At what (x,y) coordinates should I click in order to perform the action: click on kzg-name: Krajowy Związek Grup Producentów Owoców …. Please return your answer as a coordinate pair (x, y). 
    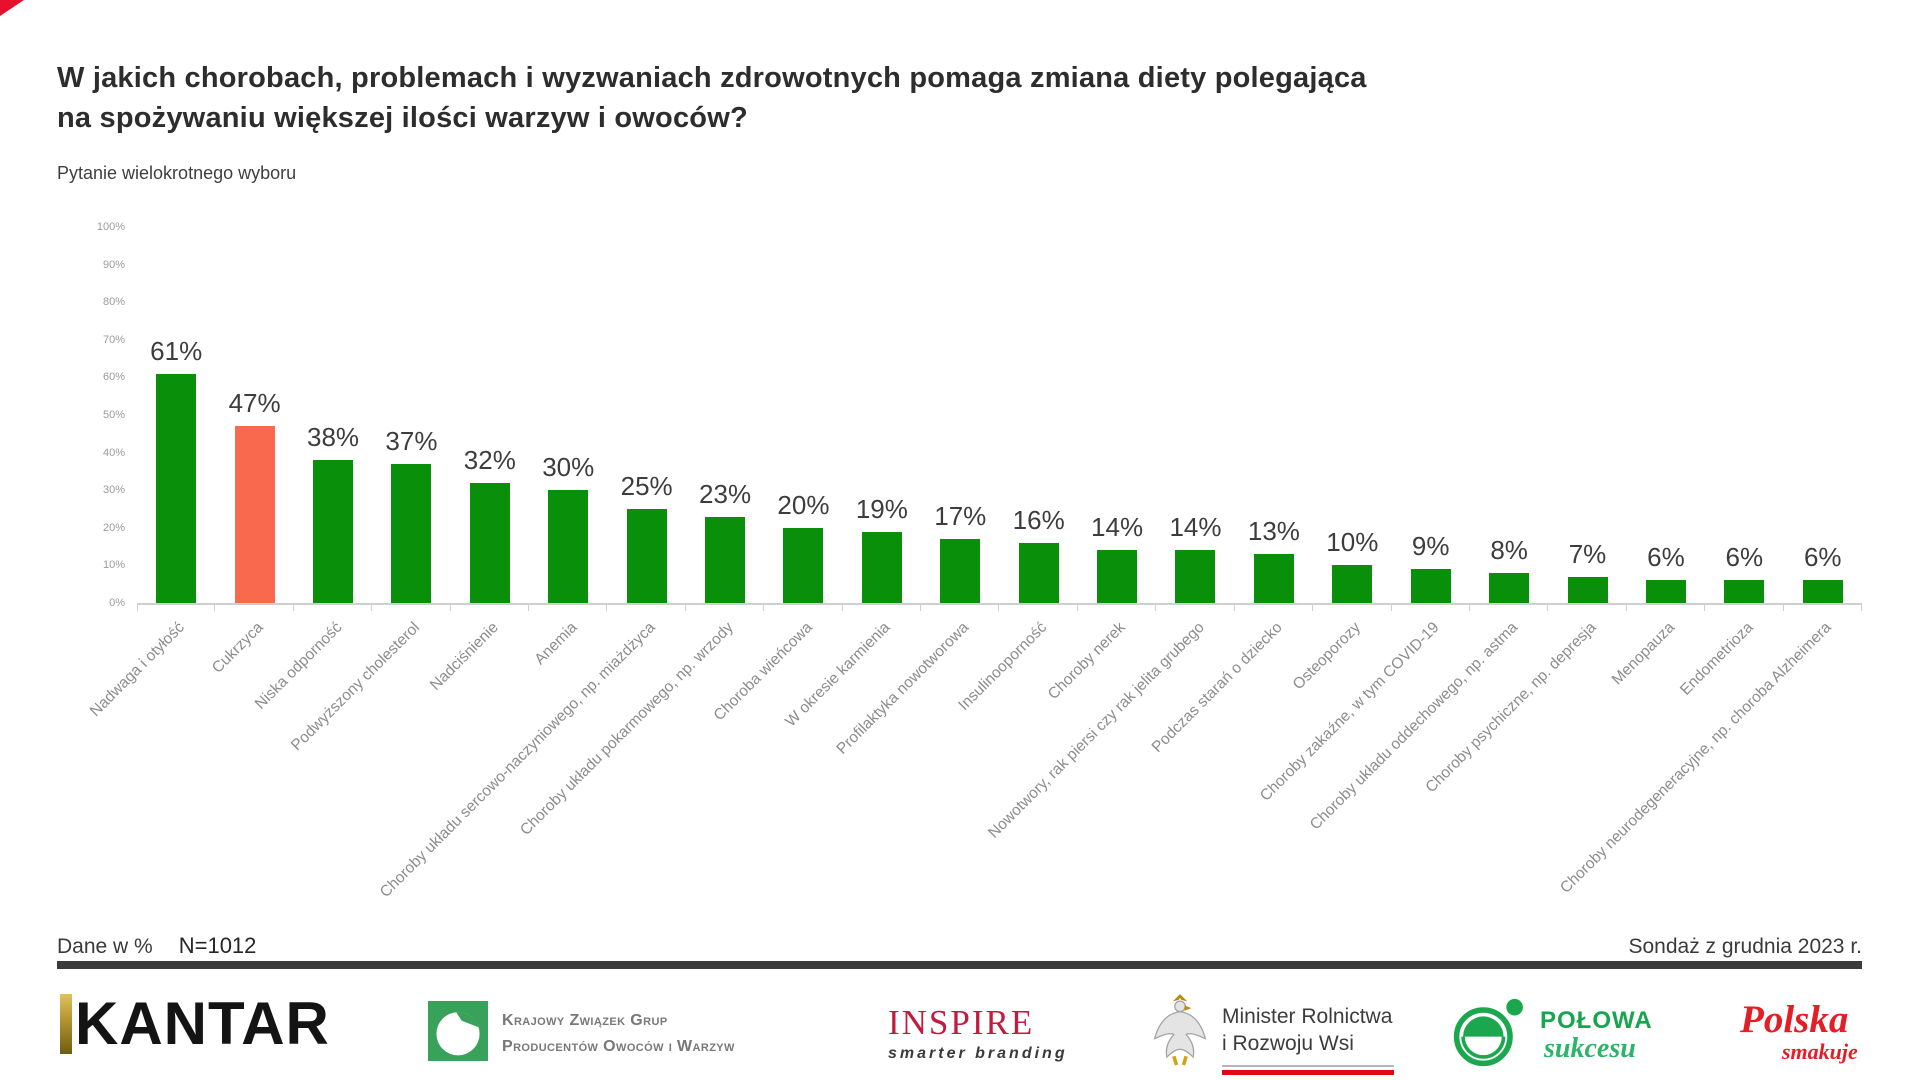
    Looking at the image, I should click on (618, 1033).